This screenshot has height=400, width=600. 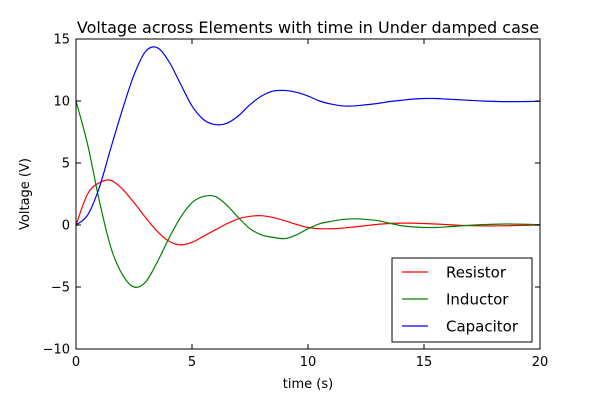 I want to click on y-axis-label: Voltage (V), so click(x=25, y=194).